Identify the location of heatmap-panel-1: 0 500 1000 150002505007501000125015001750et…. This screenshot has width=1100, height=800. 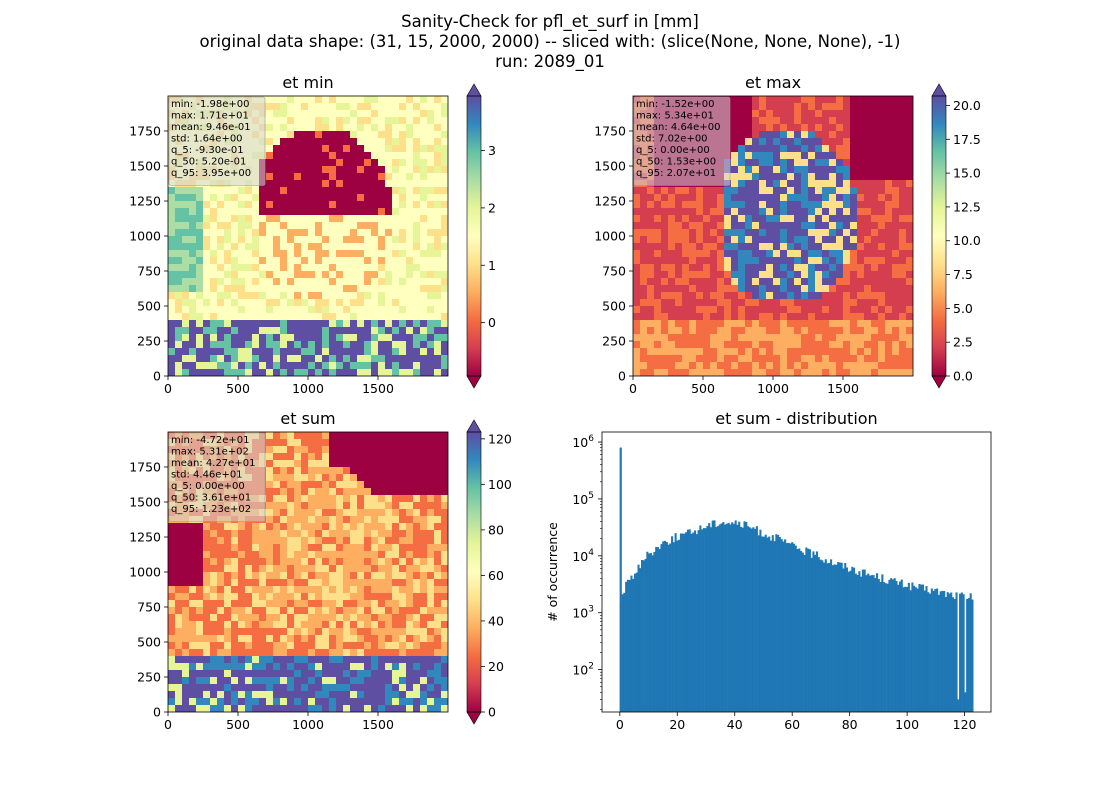
(312, 234).